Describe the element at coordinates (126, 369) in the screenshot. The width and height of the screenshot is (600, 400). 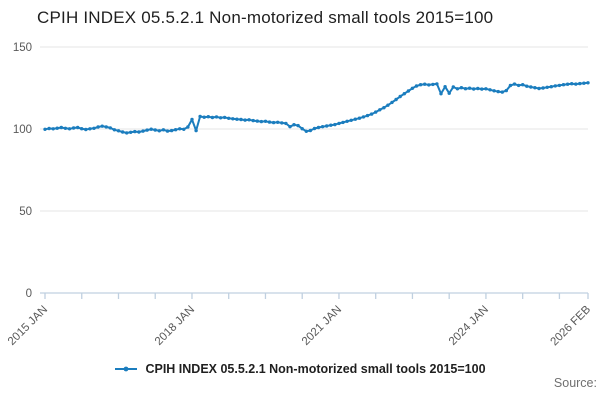
I see `legend-line-marker-icon` at that location.